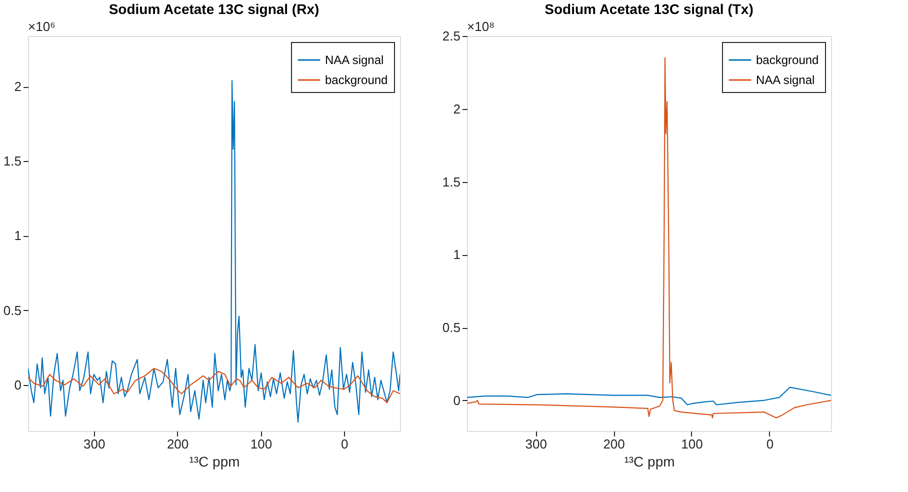 The width and height of the screenshot is (908, 492). Describe the element at coordinates (214, 9) in the screenshot. I see `chart-title: Sodium Acetate 13C signal (Rx)` at that location.